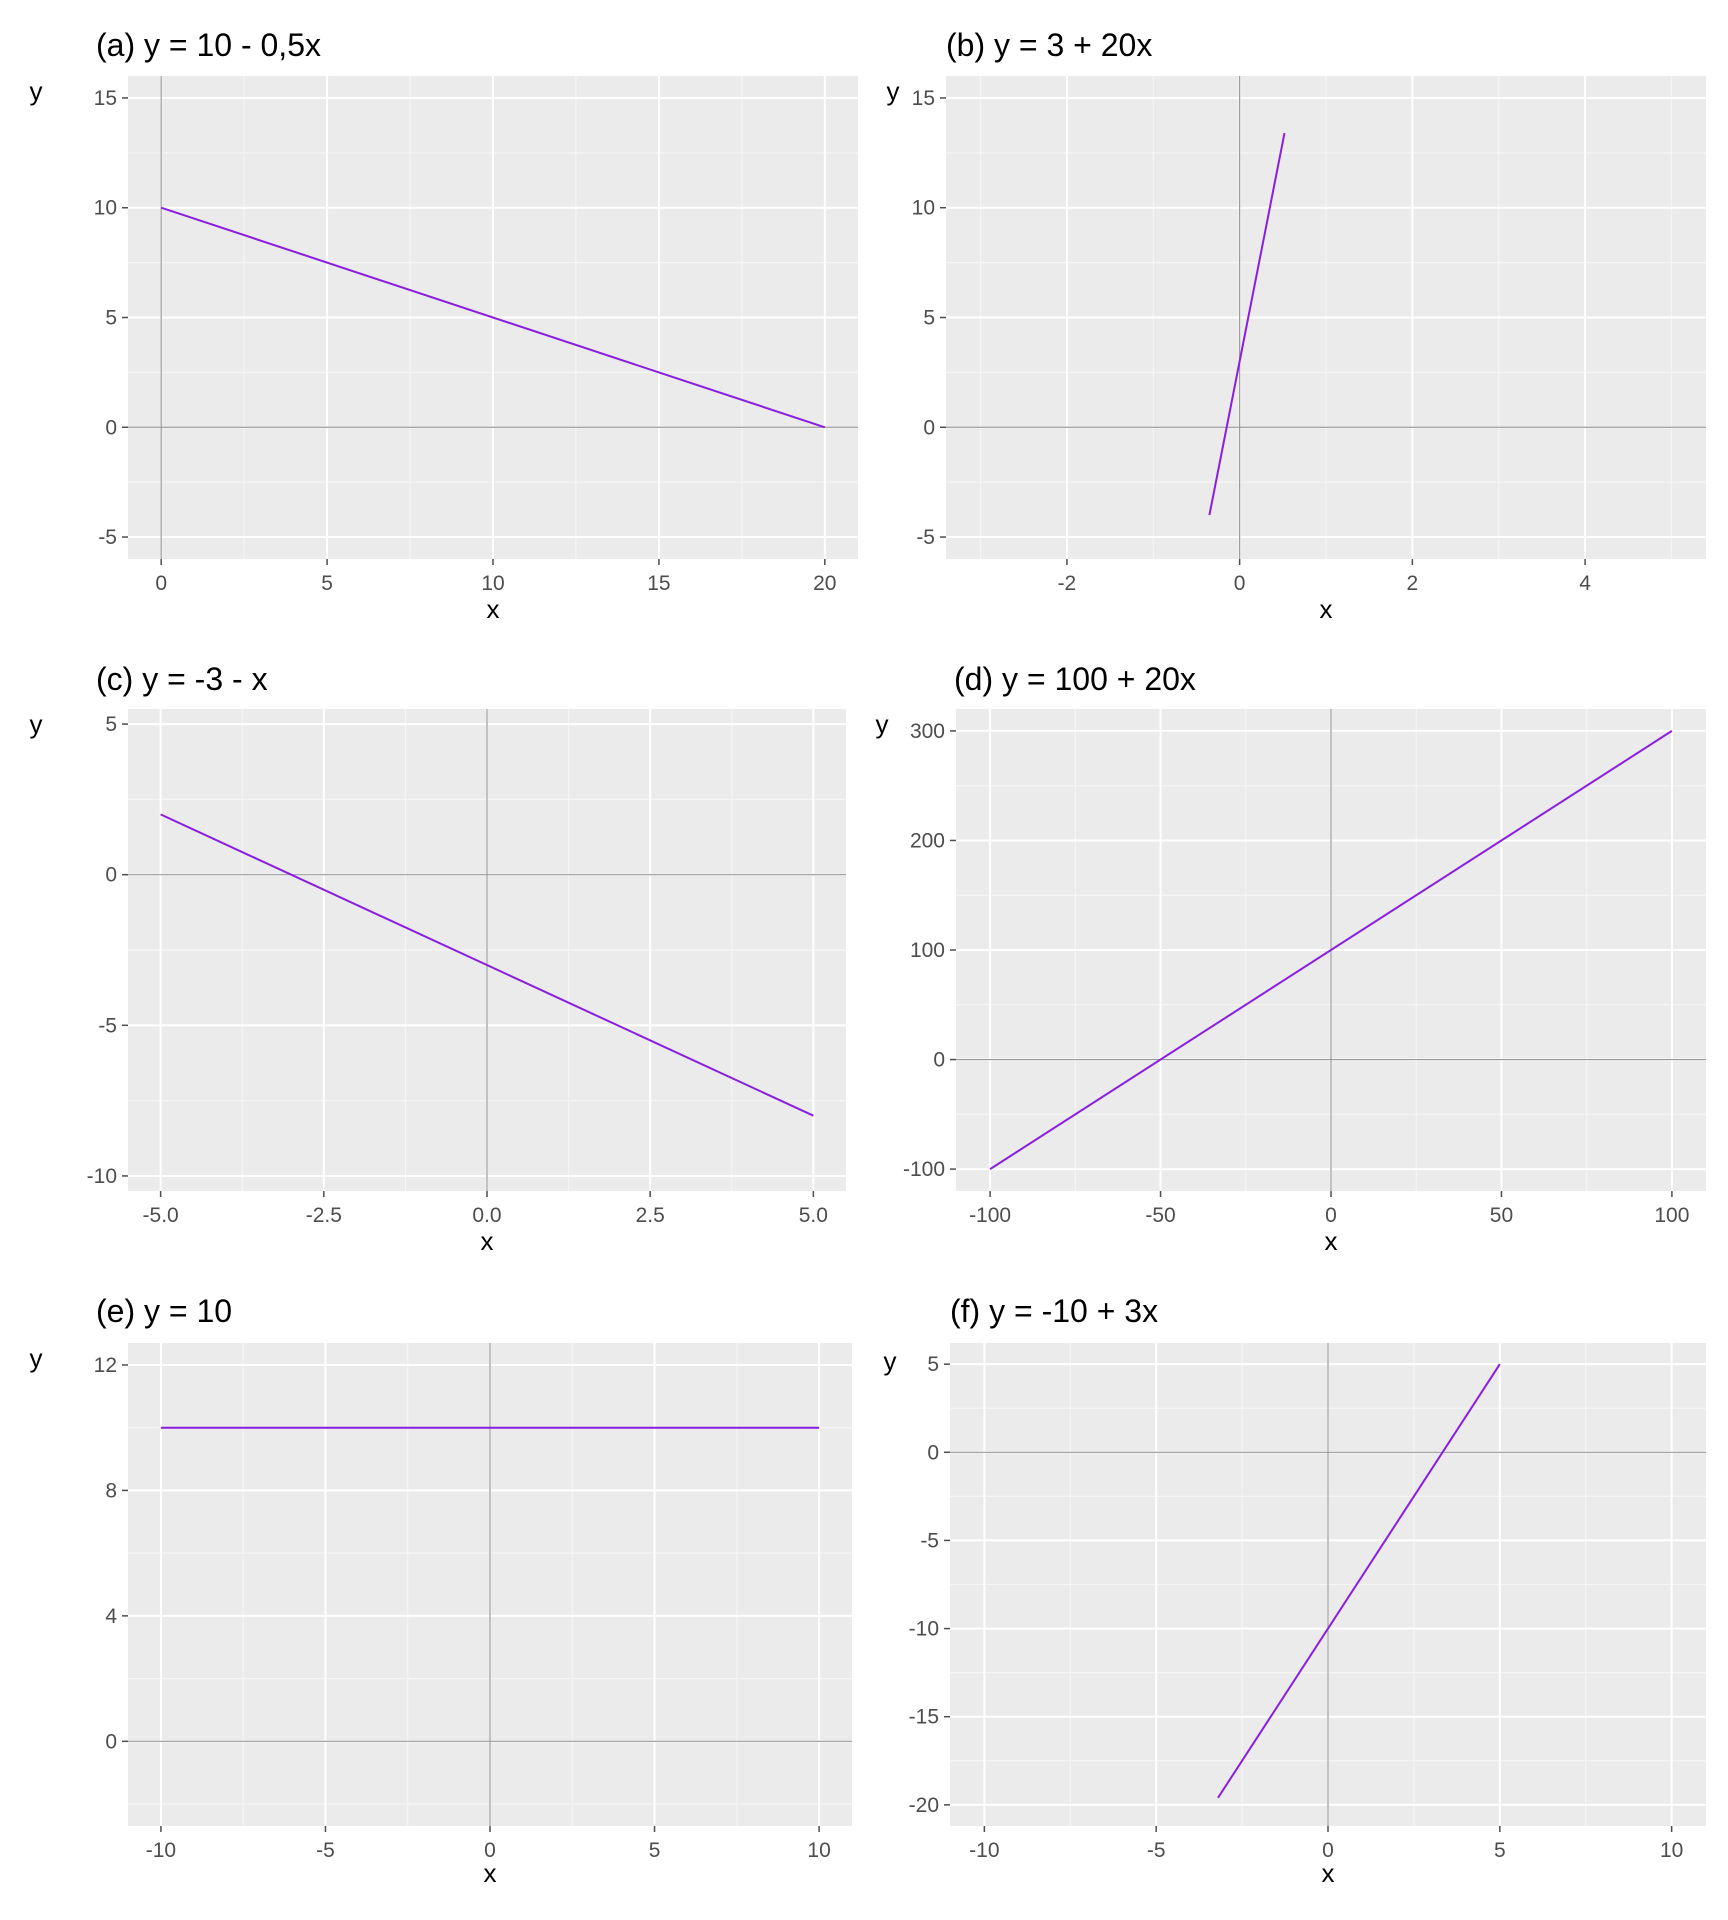 This screenshot has height=1920, width=1728. I want to click on x-tick-label: 50, so click(1501, 1215).